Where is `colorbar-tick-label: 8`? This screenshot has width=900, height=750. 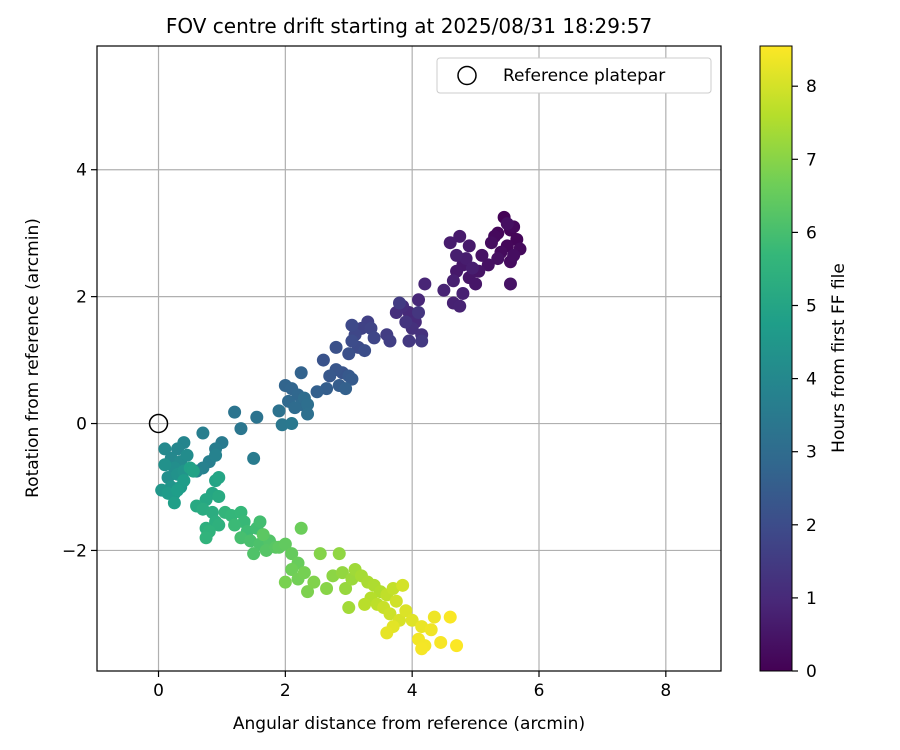 colorbar-tick-label: 8 is located at coordinates (811, 87).